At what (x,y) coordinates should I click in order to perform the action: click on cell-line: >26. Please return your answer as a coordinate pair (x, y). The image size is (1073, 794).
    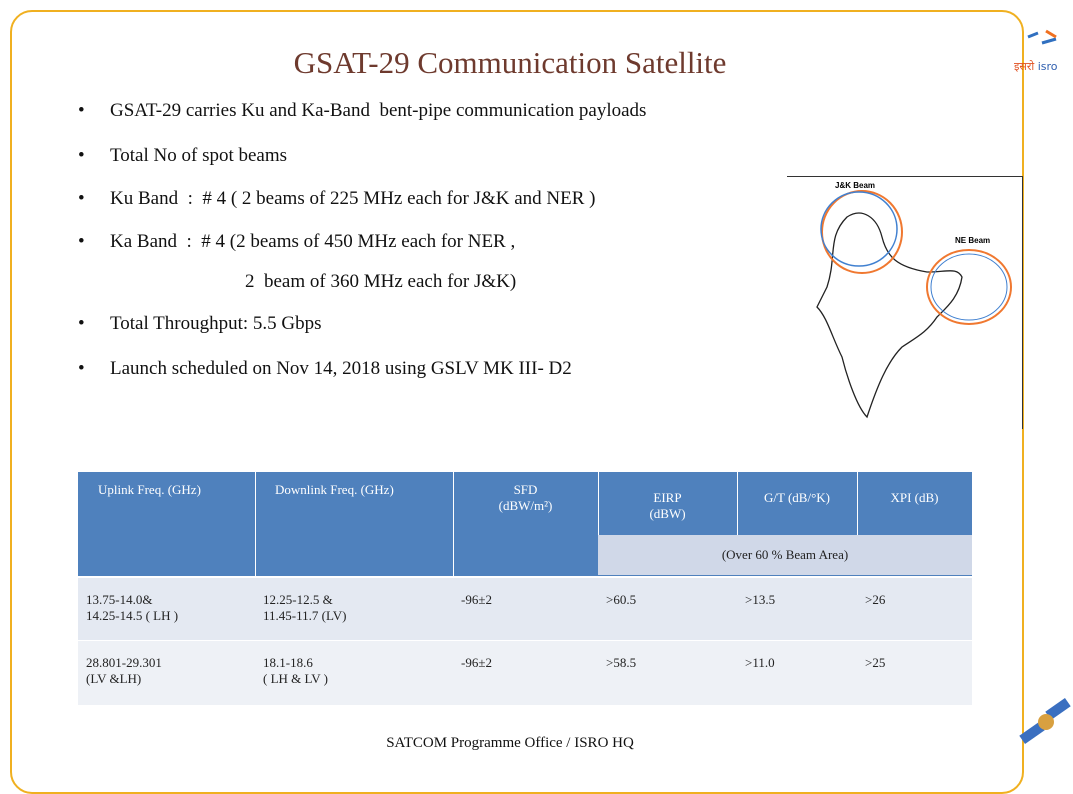
    Looking at the image, I should click on (875, 599).